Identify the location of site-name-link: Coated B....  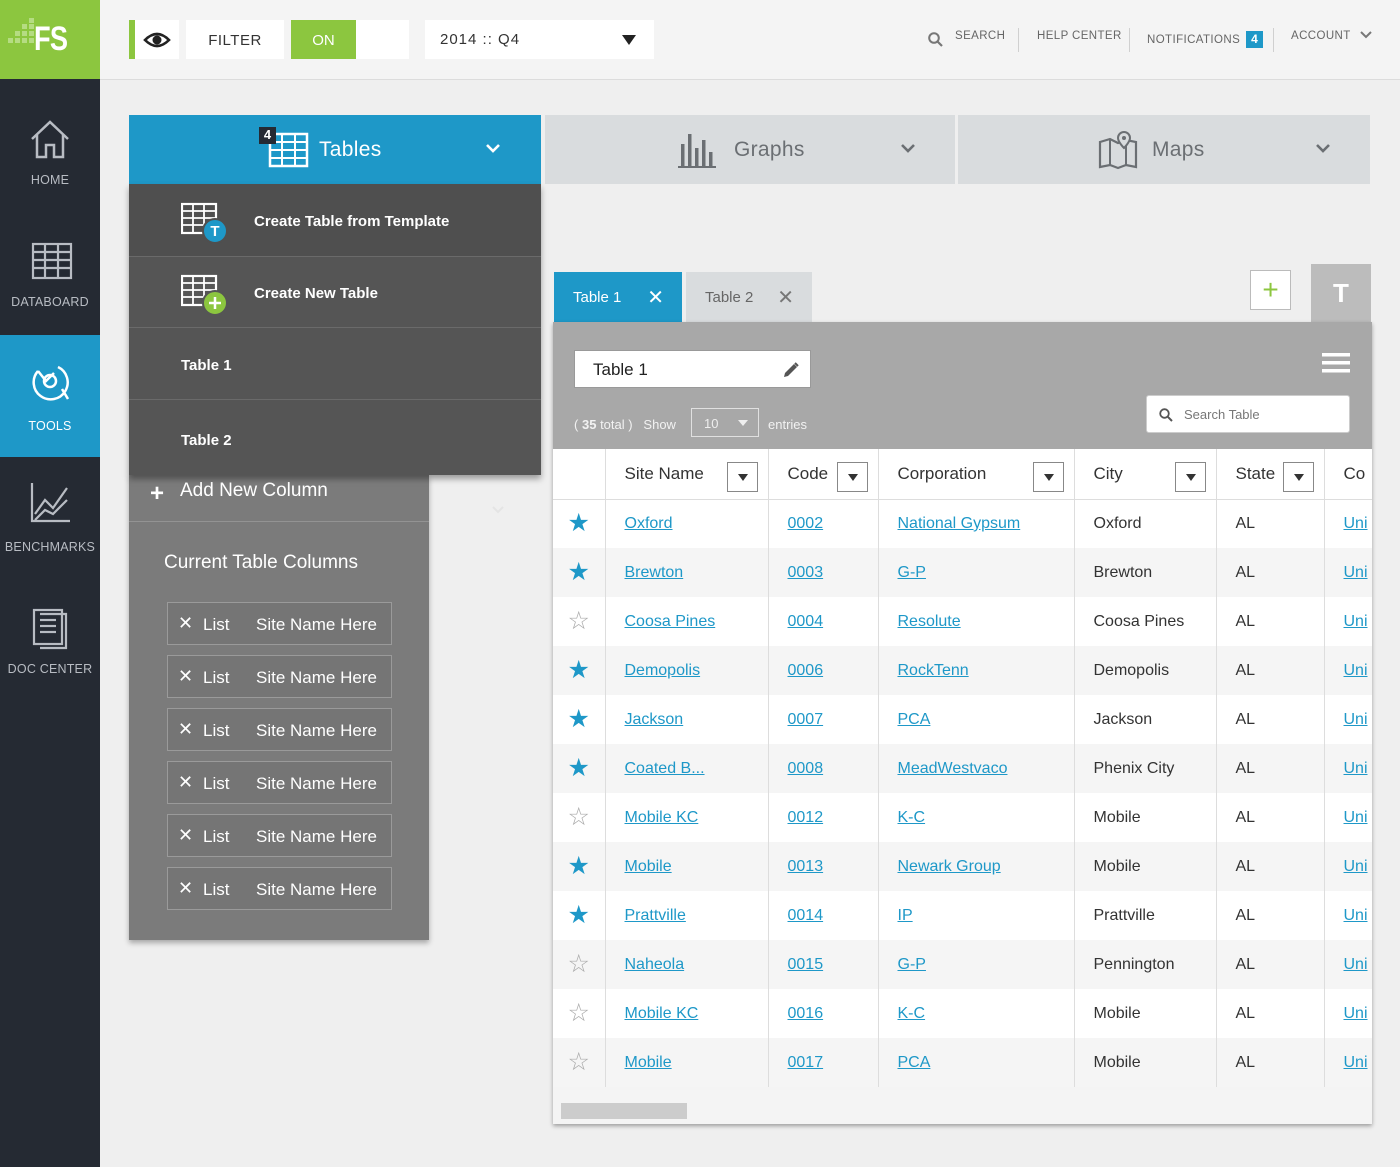
(686, 768).